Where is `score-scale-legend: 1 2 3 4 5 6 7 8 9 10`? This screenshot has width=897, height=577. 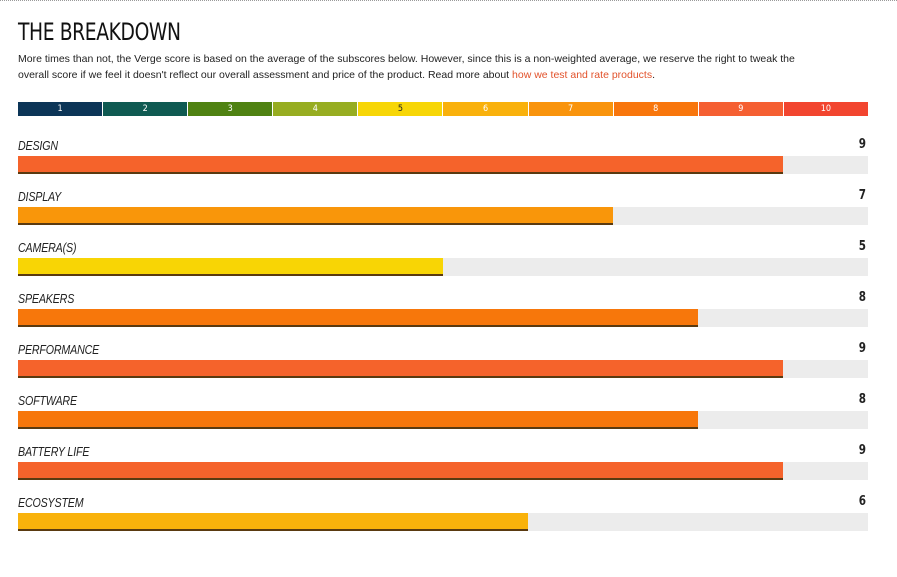 score-scale-legend: 1 2 3 4 5 6 7 8 9 10 is located at coordinates (443, 109).